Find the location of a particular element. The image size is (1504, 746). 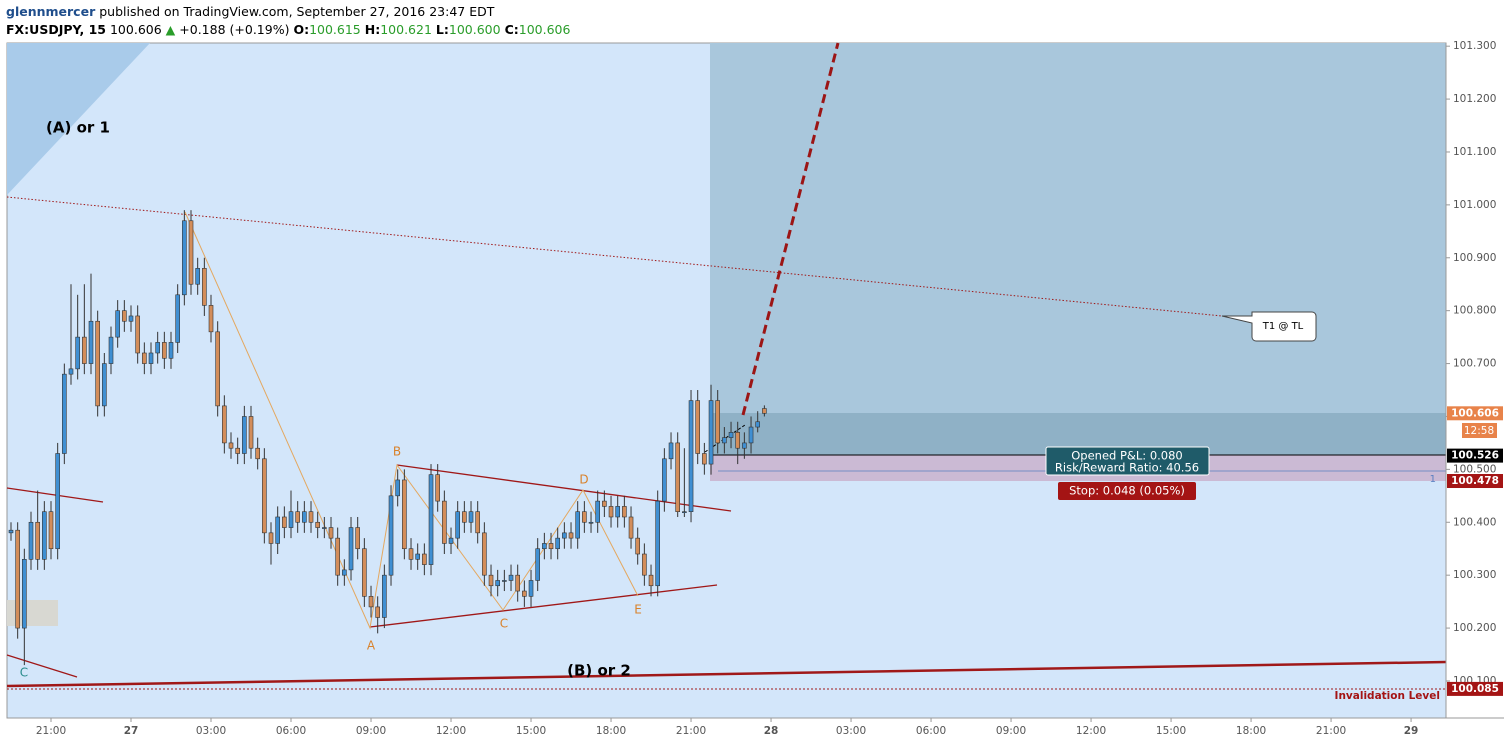

price-tag-label: 100.085 is located at coordinates (1475, 689).